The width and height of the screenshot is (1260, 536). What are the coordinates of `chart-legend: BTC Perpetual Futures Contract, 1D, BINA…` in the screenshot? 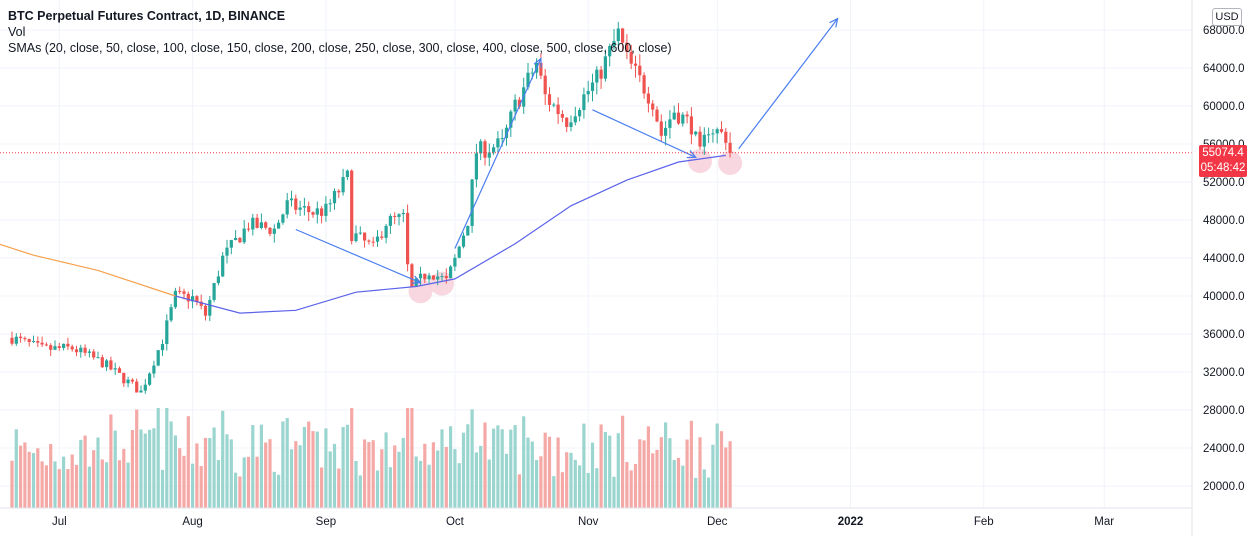 It's located at (340, 32).